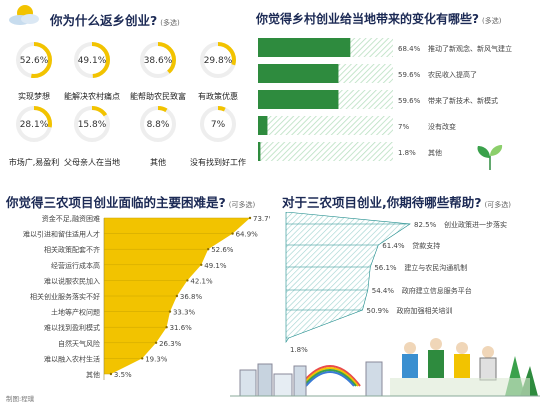 The image size is (540, 406). Describe the element at coordinates (218, 162) in the screenshot. I see `donut-label-8: 没有找到好工作` at that location.